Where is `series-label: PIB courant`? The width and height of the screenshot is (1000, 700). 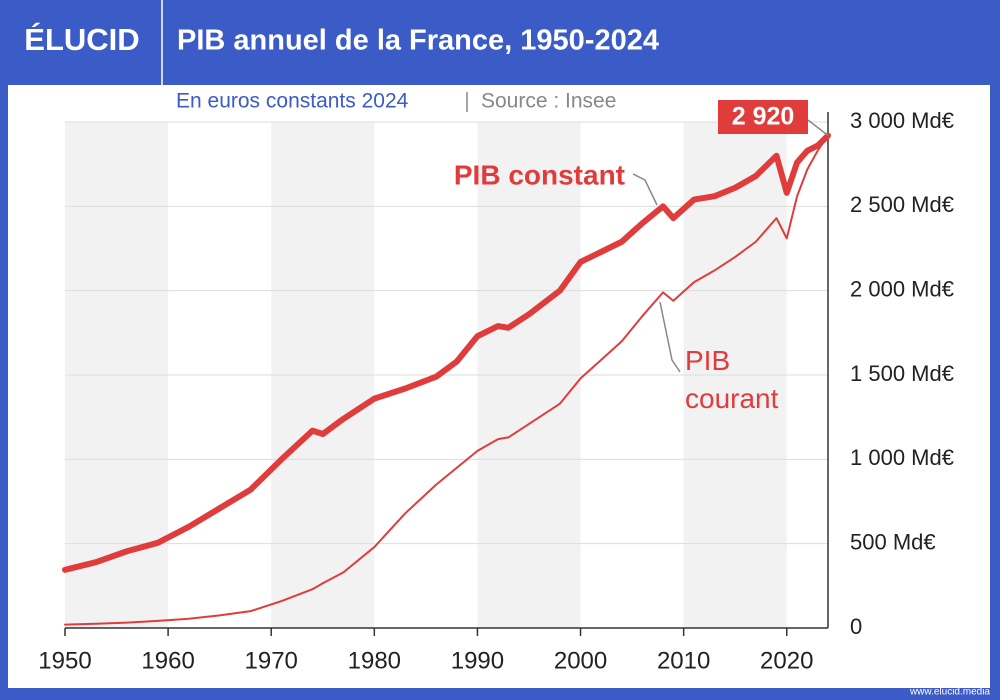
series-label: PIB courant is located at coordinates (732, 379).